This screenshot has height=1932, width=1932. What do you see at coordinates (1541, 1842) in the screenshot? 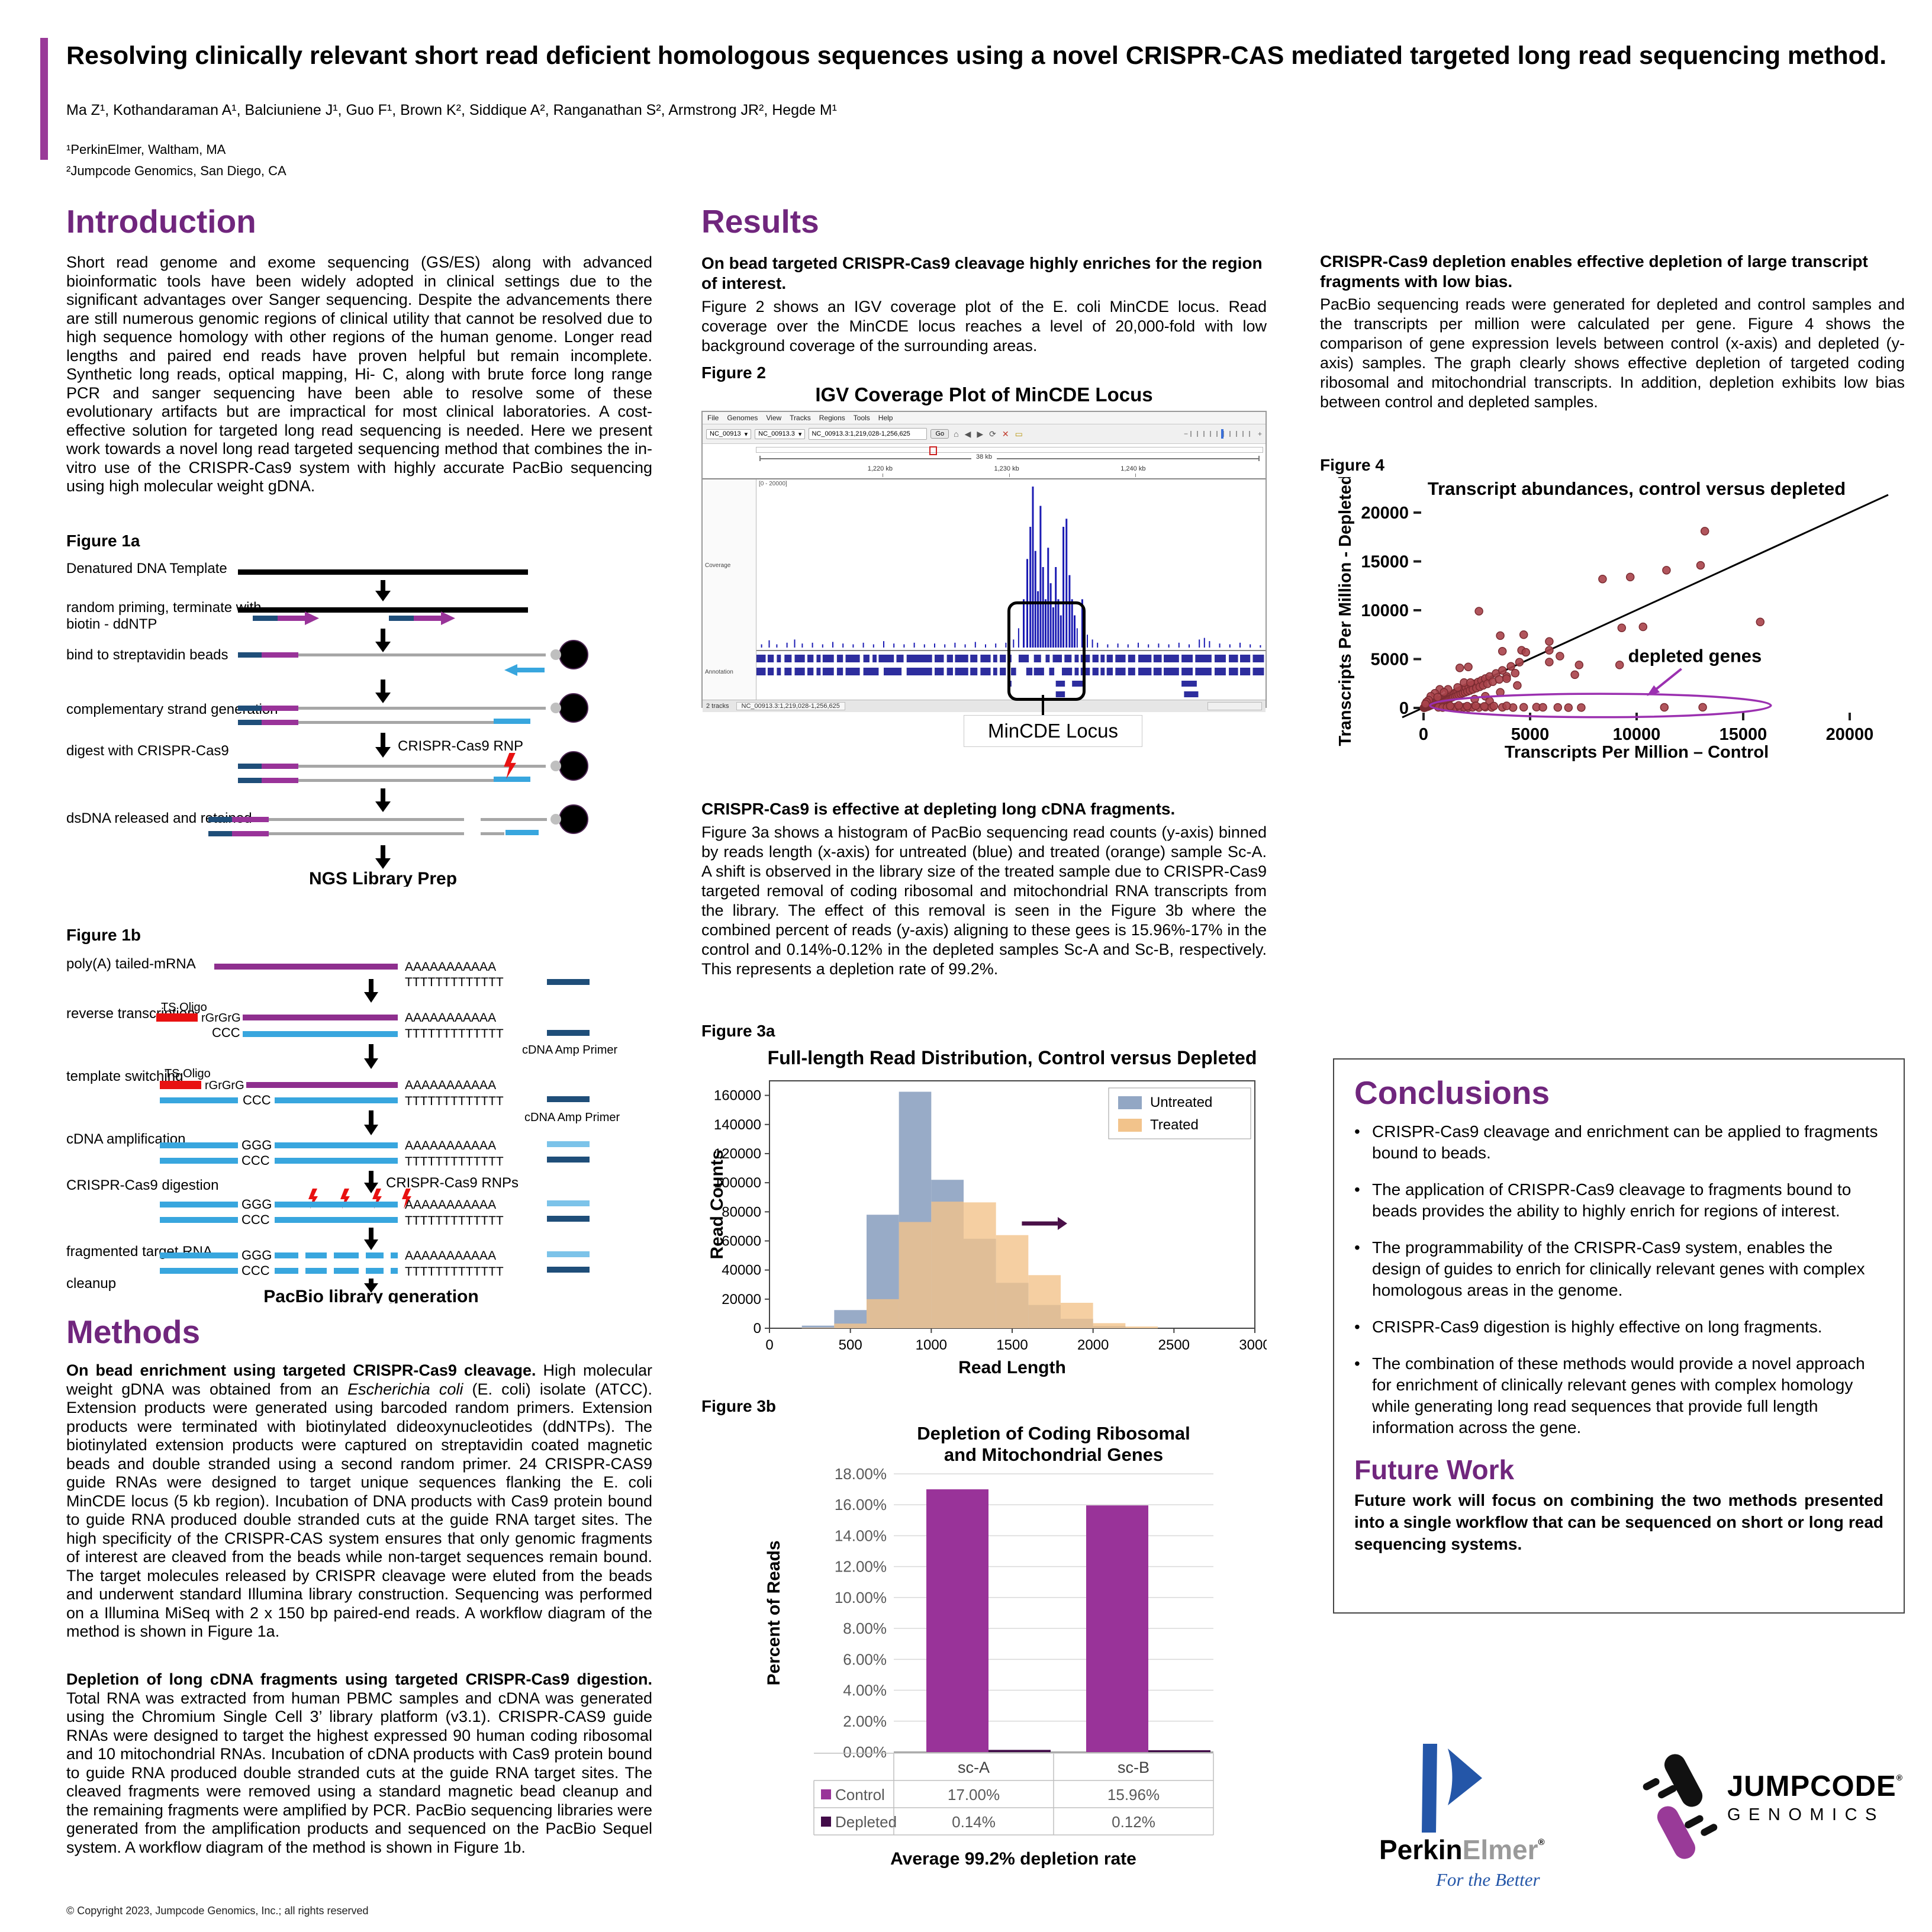
I see `registered-mark-icon: ®` at bounding box center [1541, 1842].